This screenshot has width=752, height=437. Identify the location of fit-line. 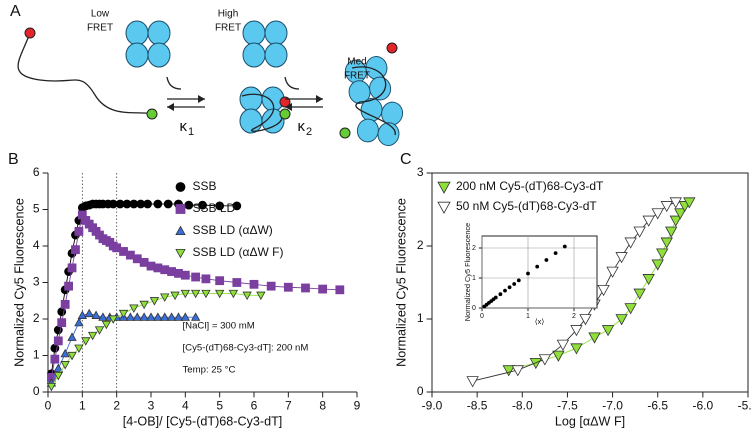
(123, 348).